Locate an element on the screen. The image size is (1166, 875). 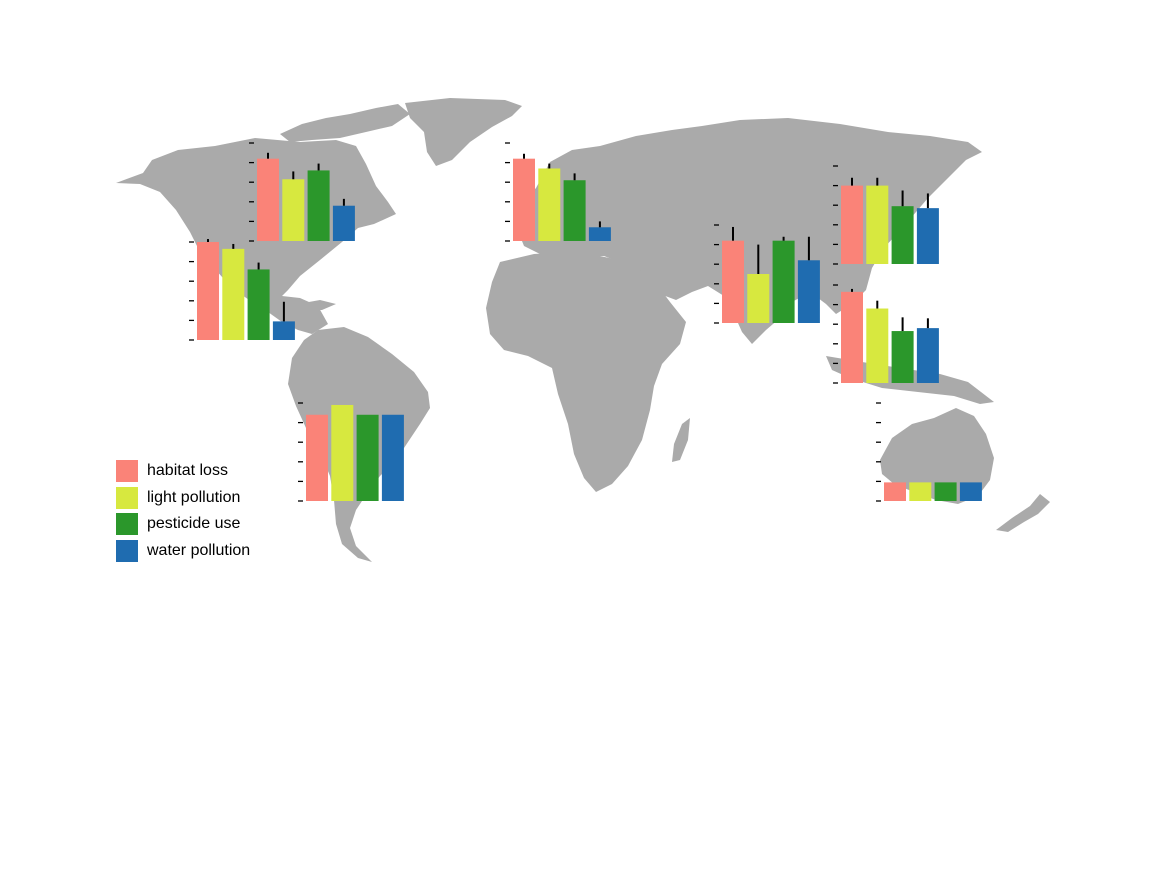
madagascar-landmass is located at coordinates (681, 440).